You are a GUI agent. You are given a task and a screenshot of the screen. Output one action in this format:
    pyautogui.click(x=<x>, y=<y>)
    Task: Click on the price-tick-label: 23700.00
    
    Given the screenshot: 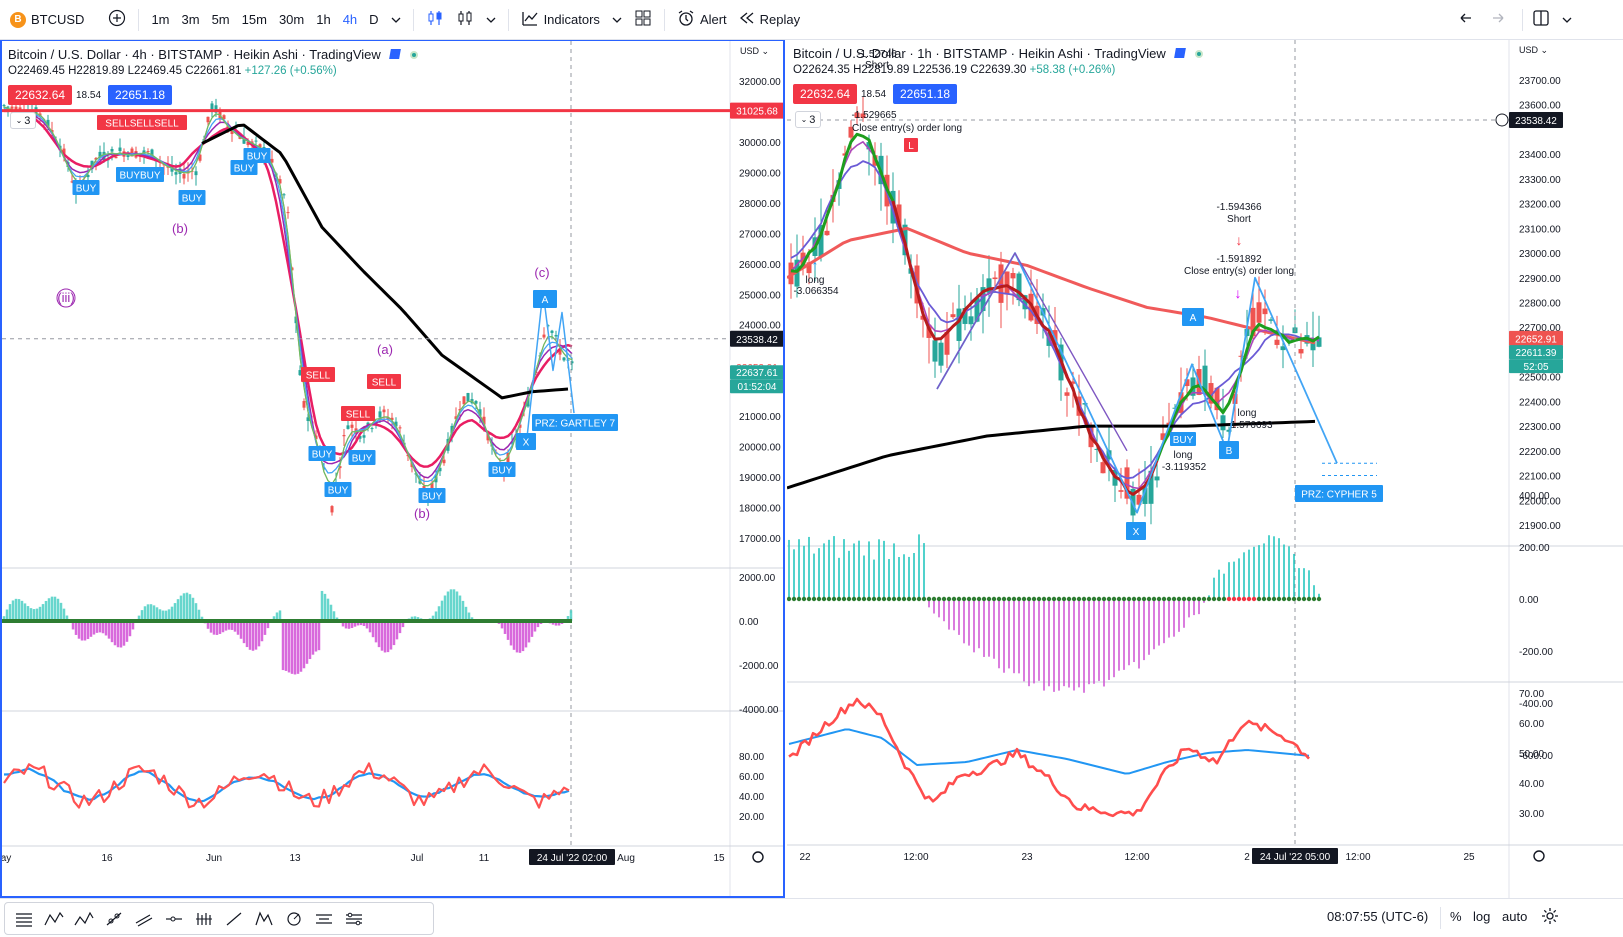 What is the action you would take?
    pyautogui.click(x=1540, y=81)
    